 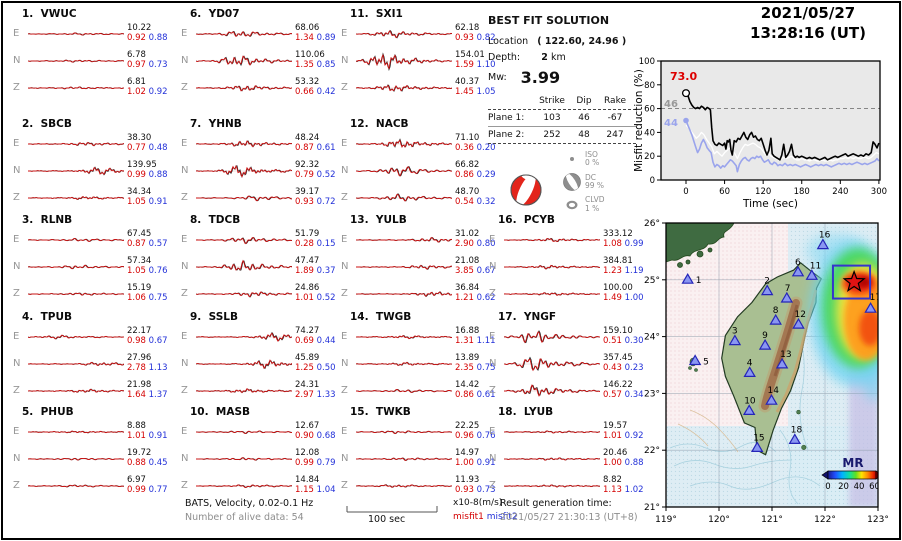 What do you see at coordinates (797, 430) in the screenshot?
I see `station-number-label: 18` at bounding box center [797, 430].